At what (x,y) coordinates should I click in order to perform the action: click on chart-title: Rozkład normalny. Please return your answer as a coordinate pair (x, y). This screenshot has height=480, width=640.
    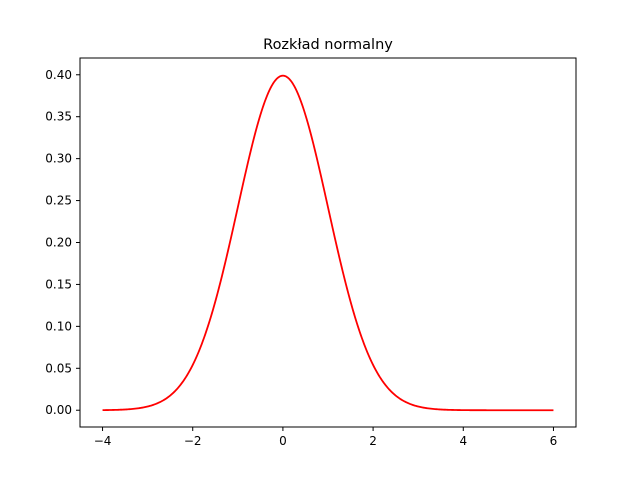
    Looking at the image, I should click on (328, 45).